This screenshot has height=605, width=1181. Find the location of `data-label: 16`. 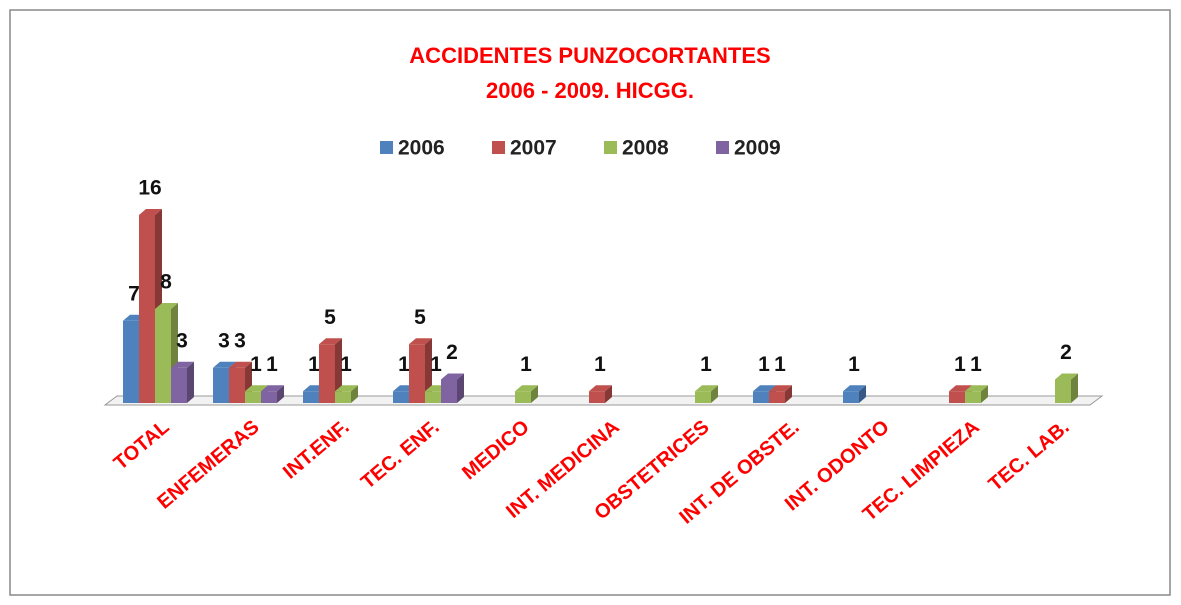

data-label: 16 is located at coordinates (149, 188).